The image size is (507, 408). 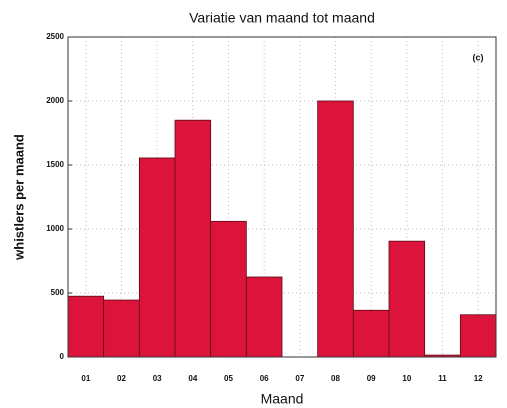 What do you see at coordinates (55, 100) in the screenshot?
I see `y-tick-label: 2000` at bounding box center [55, 100].